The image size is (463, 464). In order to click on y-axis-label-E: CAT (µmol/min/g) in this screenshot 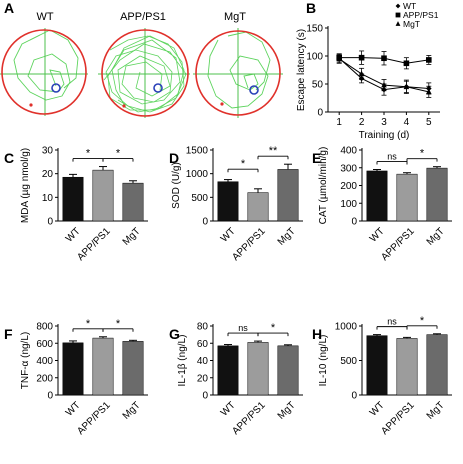, I will do `click(323, 186)`.